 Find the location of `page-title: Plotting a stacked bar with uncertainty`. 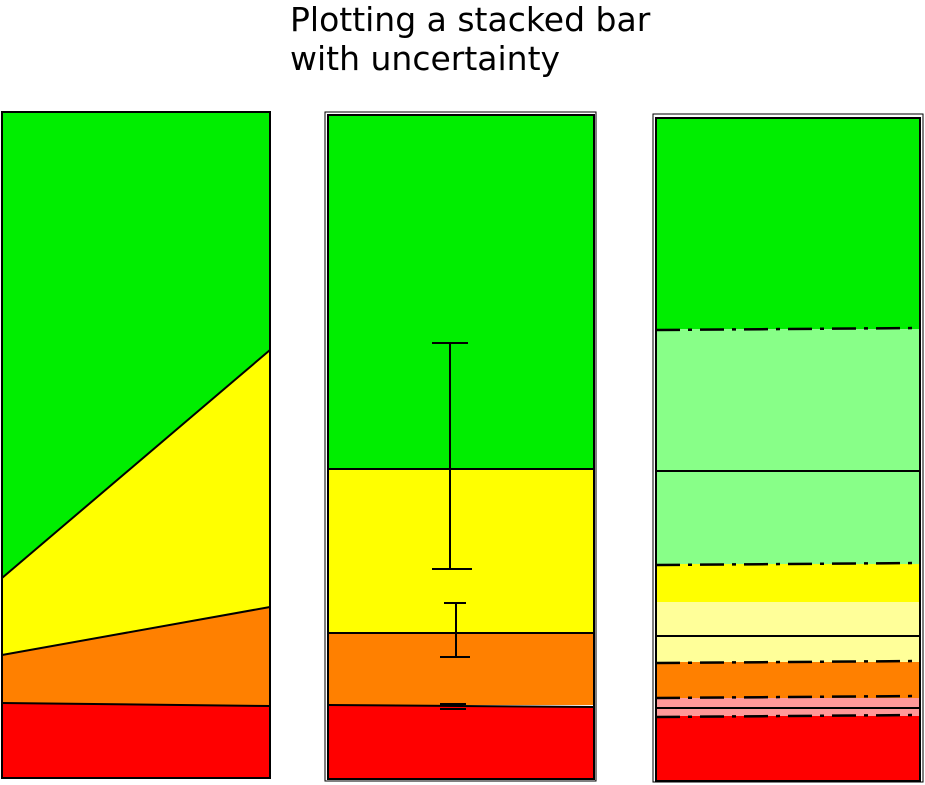

page-title: Plotting a stacked bar with uncertainty is located at coordinates (470, 39).